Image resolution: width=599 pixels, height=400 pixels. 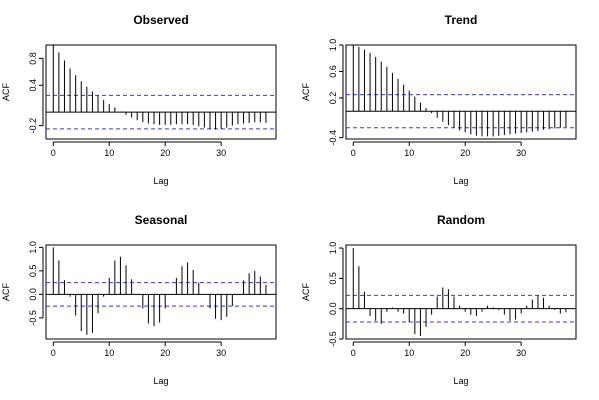 What do you see at coordinates (333, 138) in the screenshot?
I see `y-tick-label: -0.4` at bounding box center [333, 138].